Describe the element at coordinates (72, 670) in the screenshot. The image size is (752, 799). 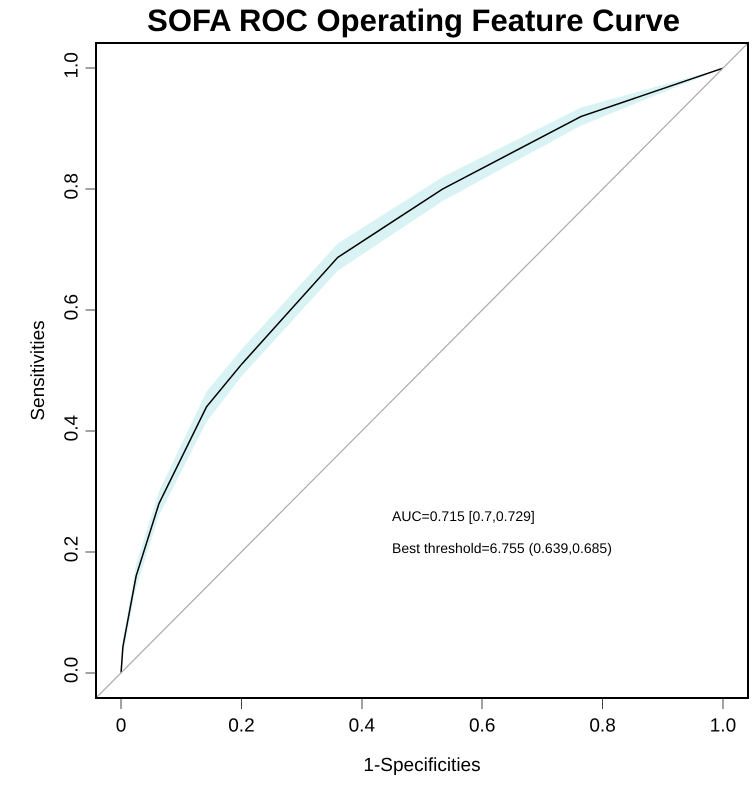
I see `y-tick-label: 0.0` at that location.